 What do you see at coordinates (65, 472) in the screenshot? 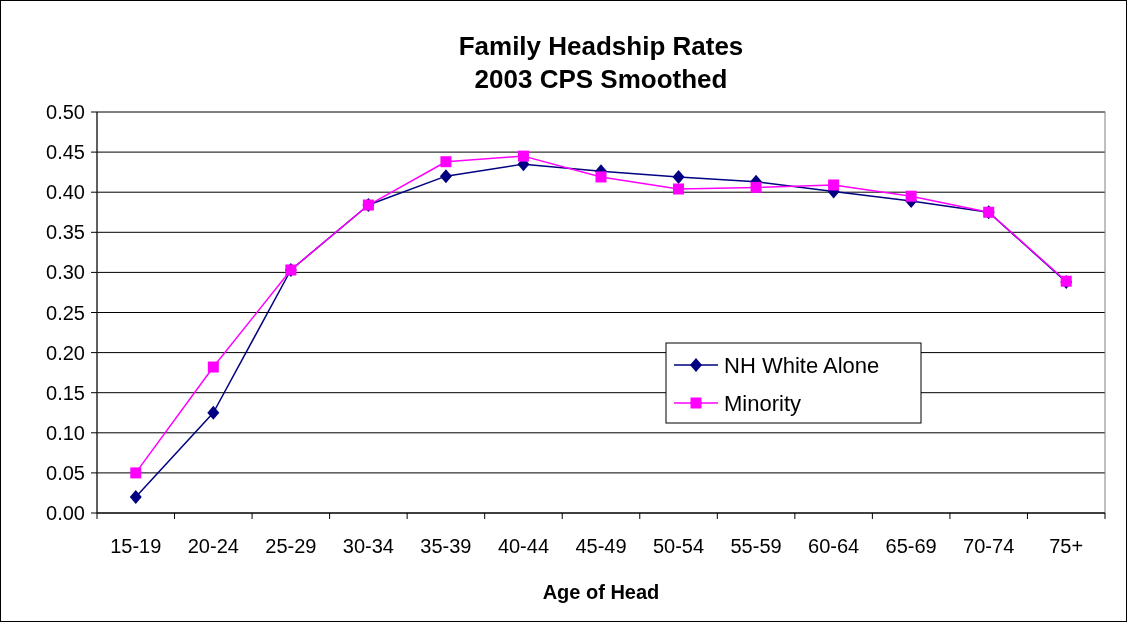
I see `y-tick-label: 0.05` at bounding box center [65, 472].